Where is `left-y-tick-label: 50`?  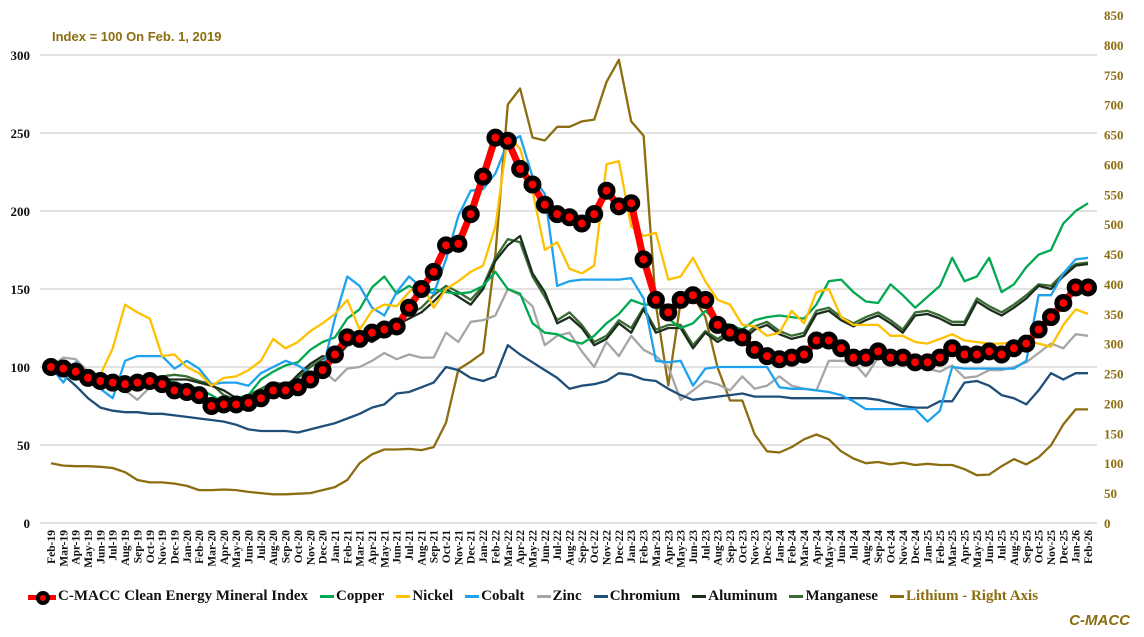 left-y-tick-label: 50 is located at coordinates (23, 445).